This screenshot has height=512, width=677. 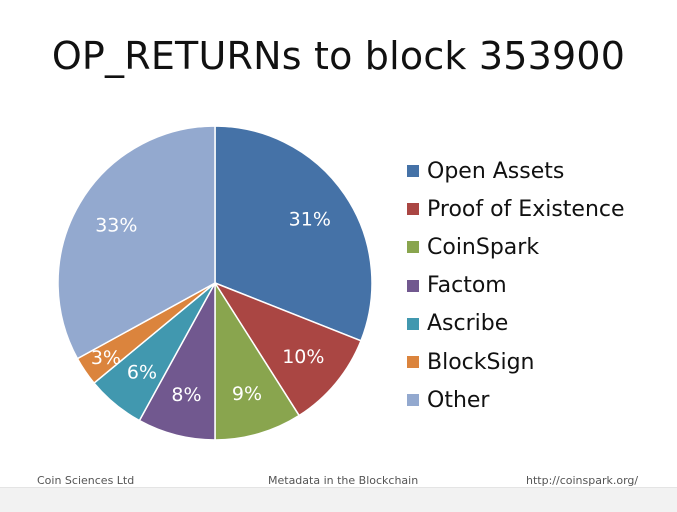 What do you see at coordinates (467, 286) in the screenshot?
I see `legend-label: Factom` at bounding box center [467, 286].